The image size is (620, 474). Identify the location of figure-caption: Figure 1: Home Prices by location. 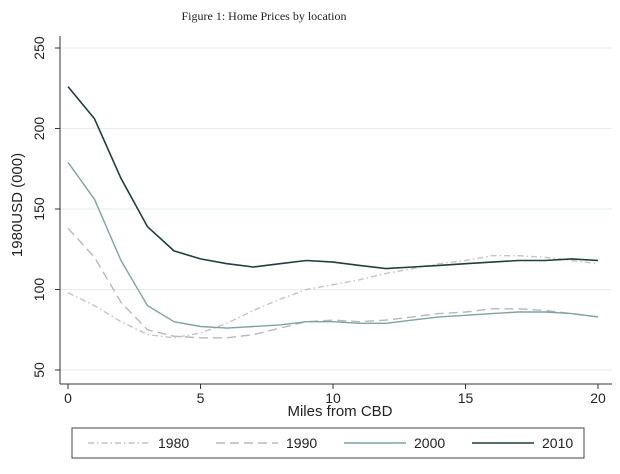
(264, 16).